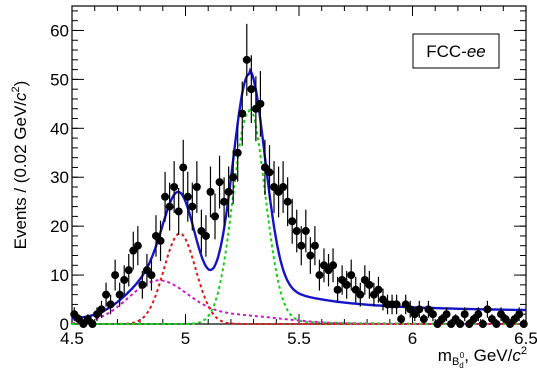 This screenshot has width=537, height=379. I want to click on x-tick-label: 5.5, so click(299, 338).